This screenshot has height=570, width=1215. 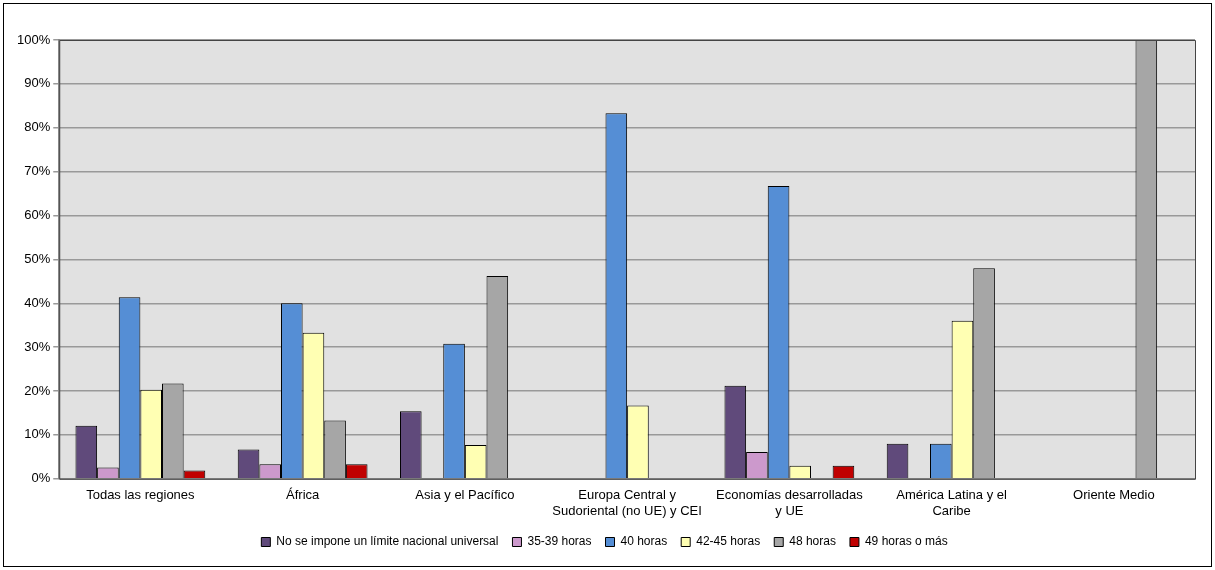 I want to click on legend-label: 35-39 horas, so click(x=559, y=541).